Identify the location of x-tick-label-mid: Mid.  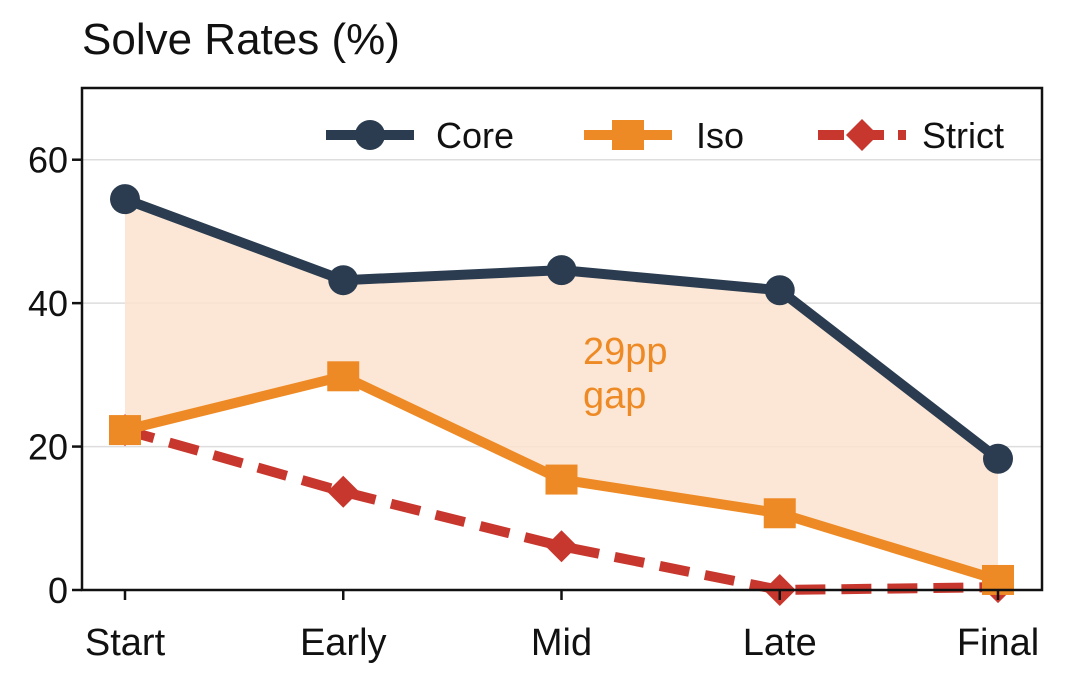
(561, 643).